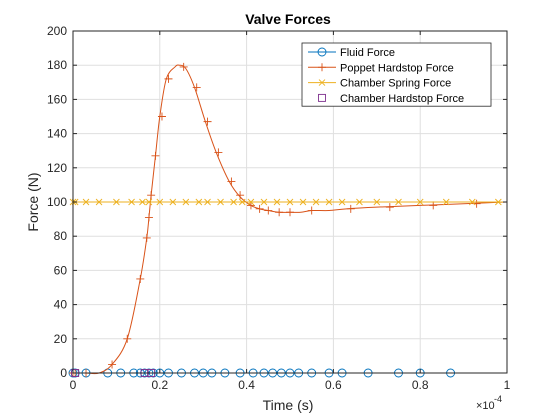 The width and height of the screenshot is (560, 420). Describe the element at coordinates (73, 385) in the screenshot. I see `x-tick-label: 0` at that location.